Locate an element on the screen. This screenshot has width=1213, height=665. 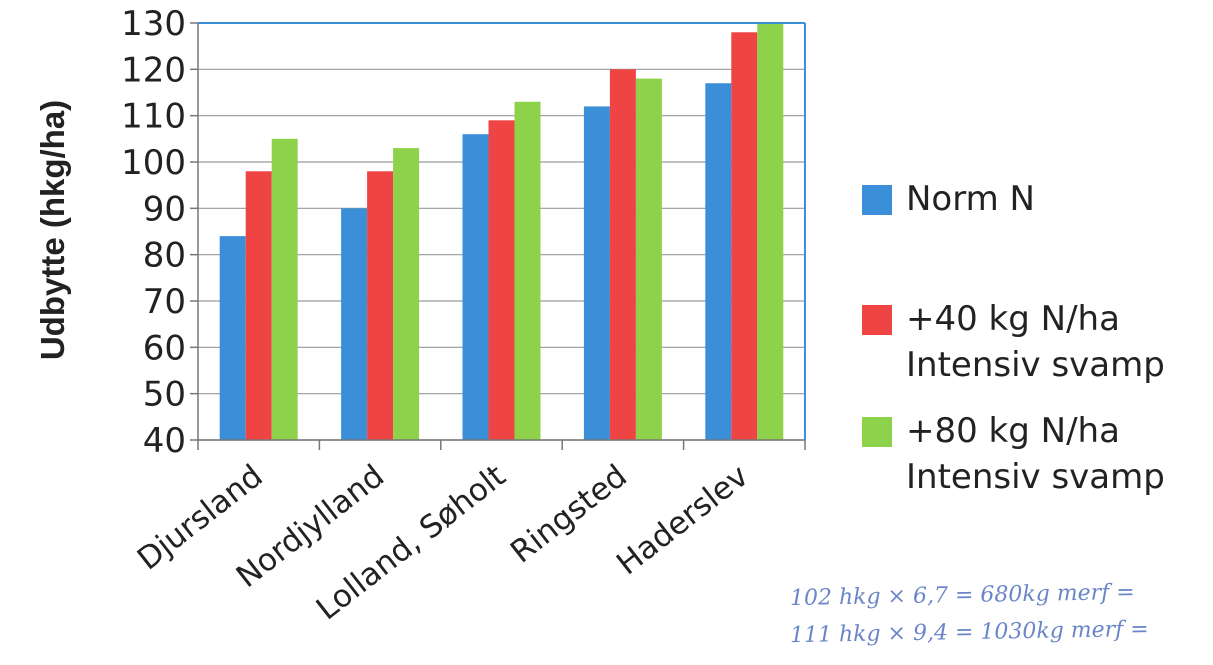
legend-label: +80 kg N/ha Intensiv svamp is located at coordinates (1035, 454).